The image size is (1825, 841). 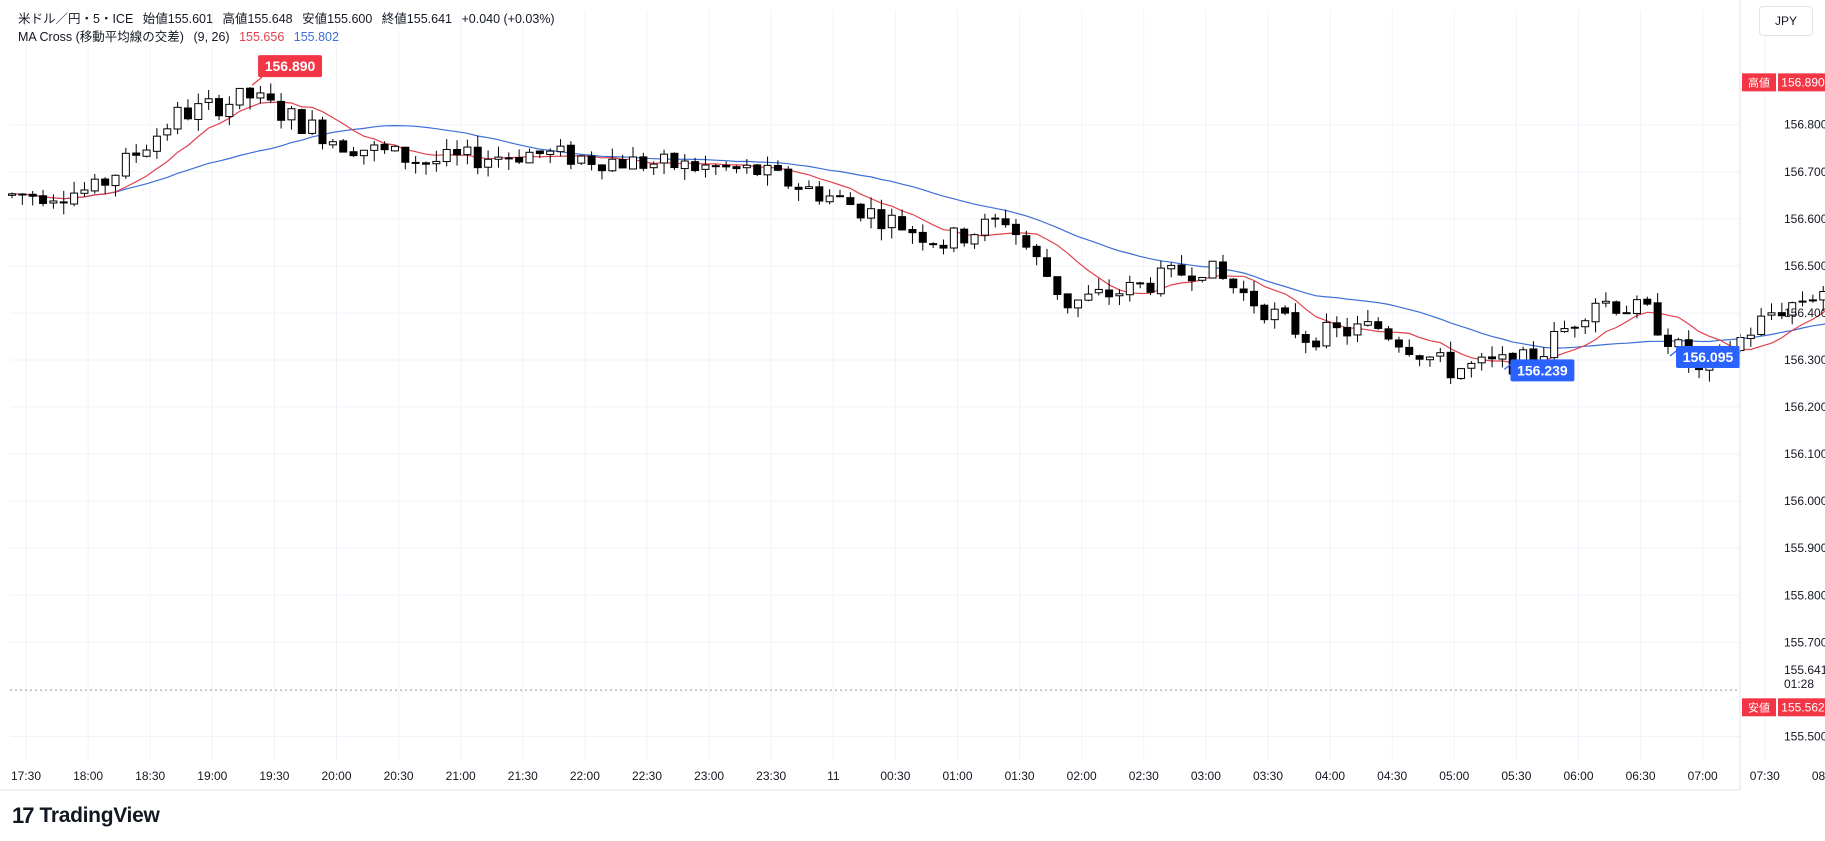 What do you see at coordinates (1804, 219) in the screenshot?
I see `y-tick-label: 156.600` at bounding box center [1804, 219].